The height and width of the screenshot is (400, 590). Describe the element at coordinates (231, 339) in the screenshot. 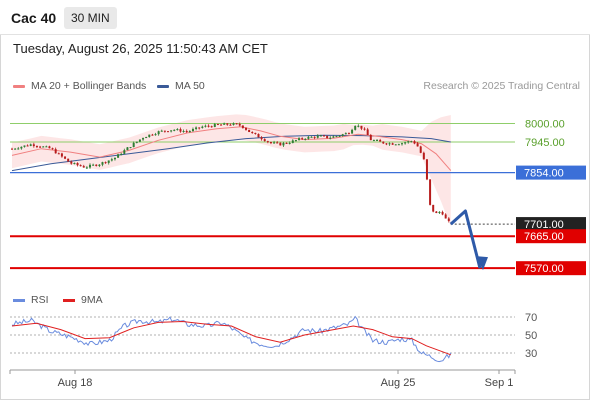

I see `rsi-line` at that location.